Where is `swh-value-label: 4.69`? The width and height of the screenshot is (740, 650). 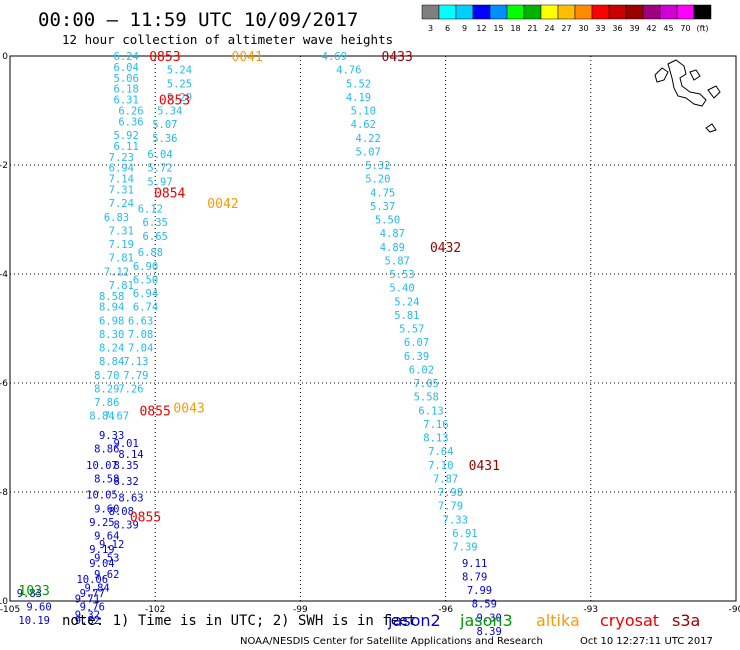
swh-value-label: 4.69 is located at coordinates (334, 57).